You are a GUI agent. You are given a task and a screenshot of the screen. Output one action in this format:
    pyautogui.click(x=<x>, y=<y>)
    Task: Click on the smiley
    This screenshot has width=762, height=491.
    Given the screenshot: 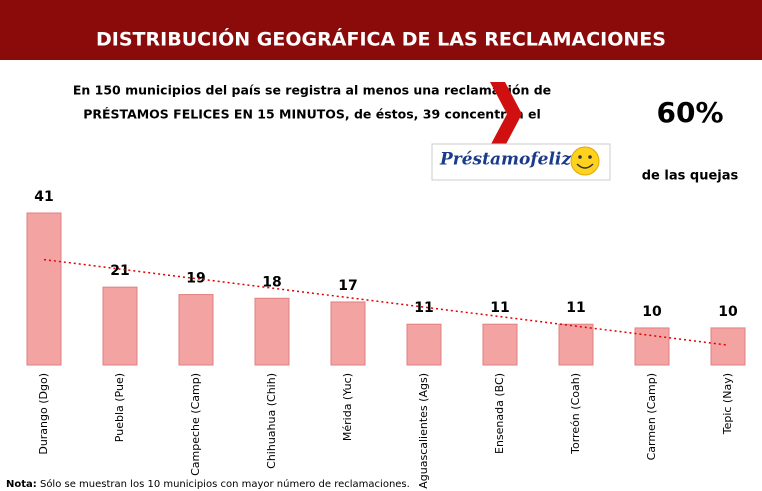 What is the action you would take?
    pyautogui.click(x=585, y=161)
    